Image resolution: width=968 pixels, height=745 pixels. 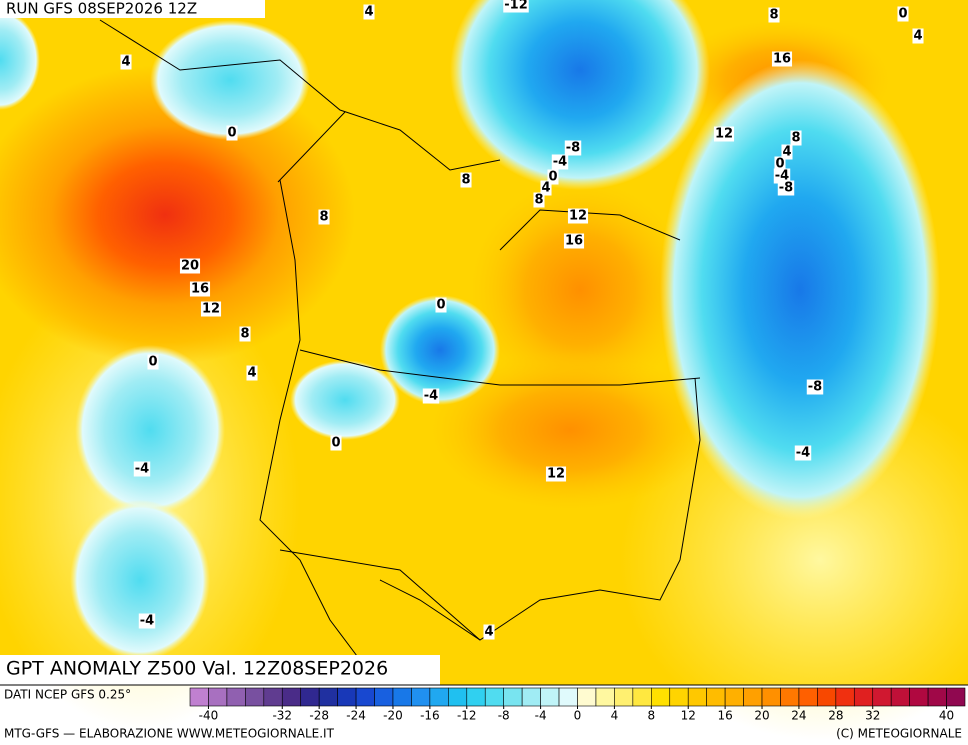 What do you see at coordinates (651, 716) in the screenshot?
I see `colorbar-tick-label: 8` at bounding box center [651, 716].